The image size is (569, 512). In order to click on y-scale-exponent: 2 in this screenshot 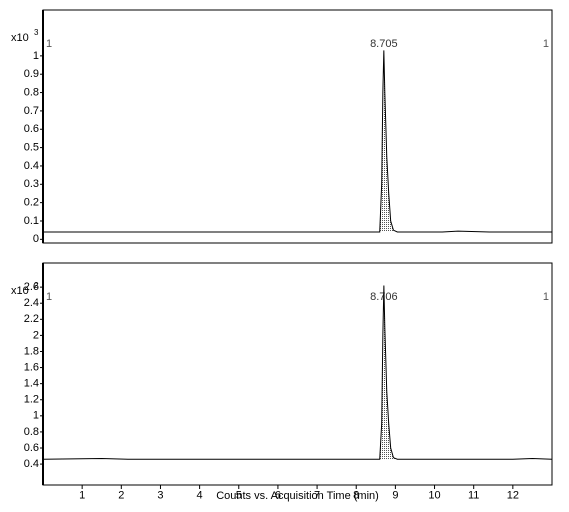, I will do `click(36, 285)`.